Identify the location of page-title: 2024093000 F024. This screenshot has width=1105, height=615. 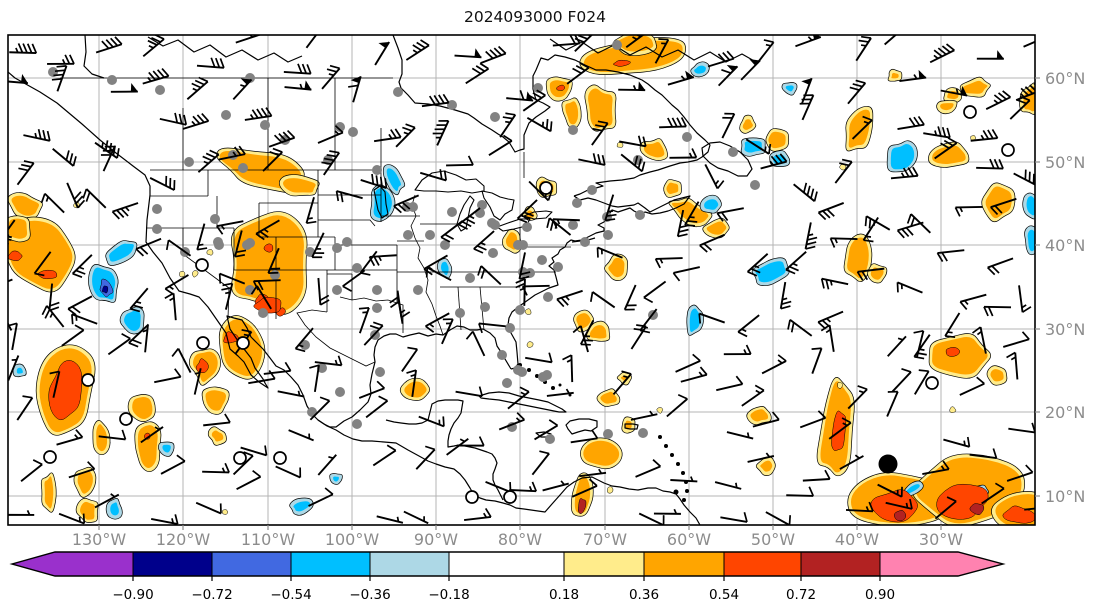
(535, 17).